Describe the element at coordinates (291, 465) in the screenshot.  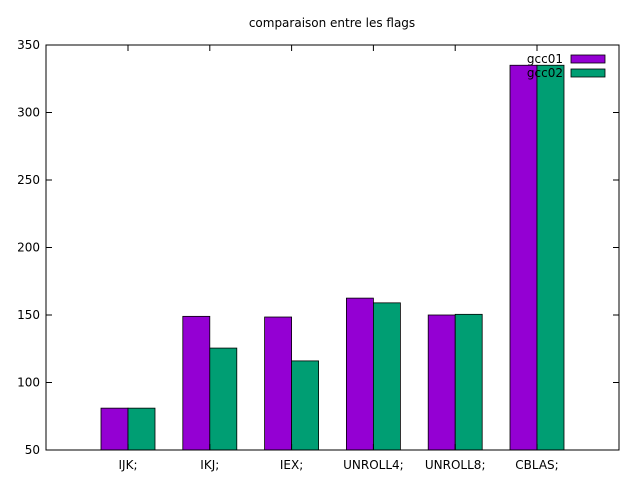
I see `x-tick-label: IEX;` at that location.